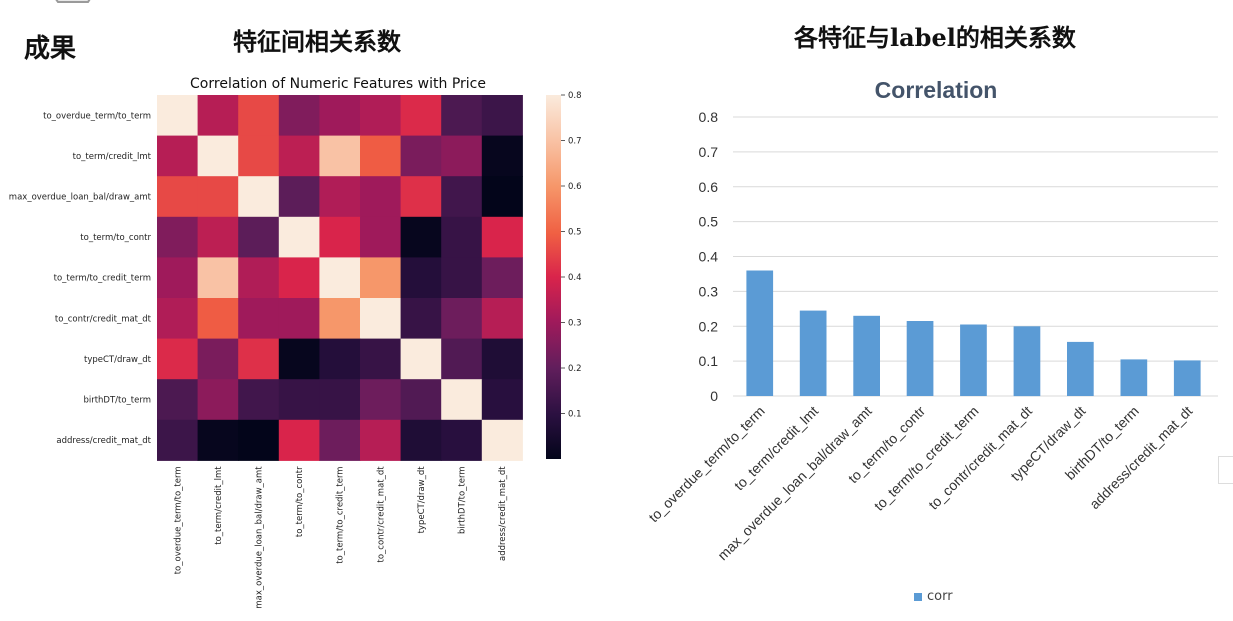  Describe the element at coordinates (73, 1) in the screenshot. I see `logo-mark` at that location.